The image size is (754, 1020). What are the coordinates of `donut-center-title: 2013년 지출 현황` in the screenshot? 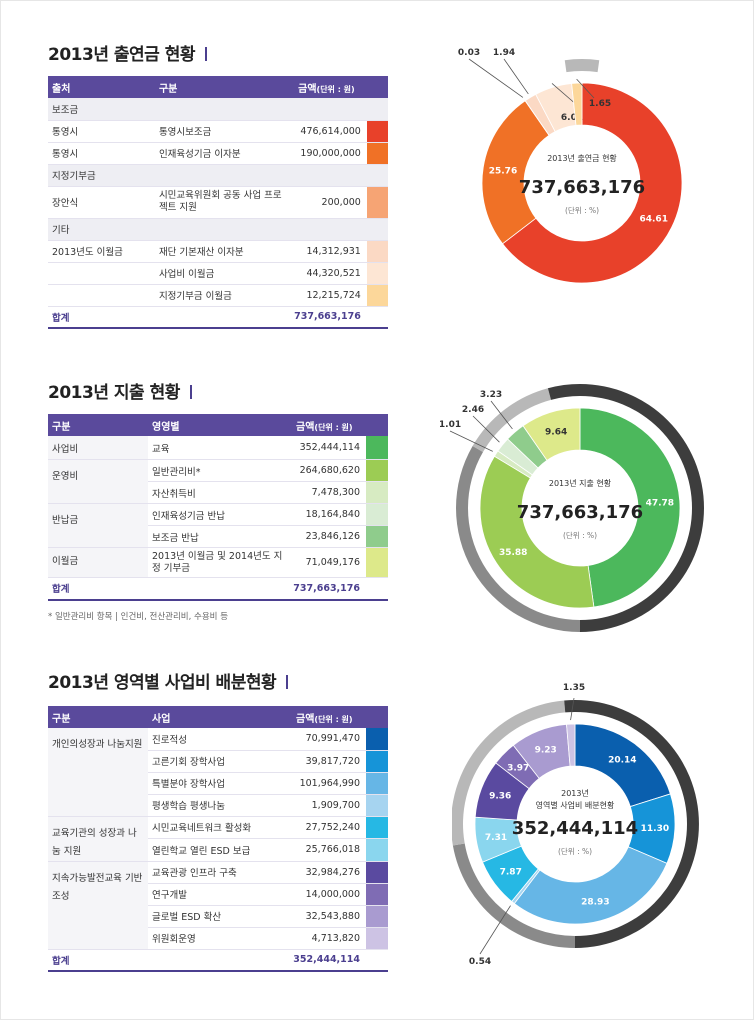 It's located at (580, 483).